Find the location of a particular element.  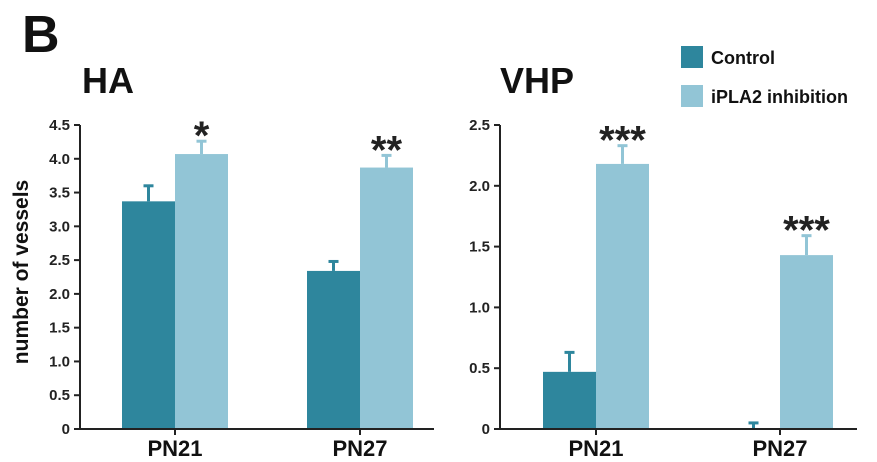

significance-pn21: * is located at coordinates (202, 136).